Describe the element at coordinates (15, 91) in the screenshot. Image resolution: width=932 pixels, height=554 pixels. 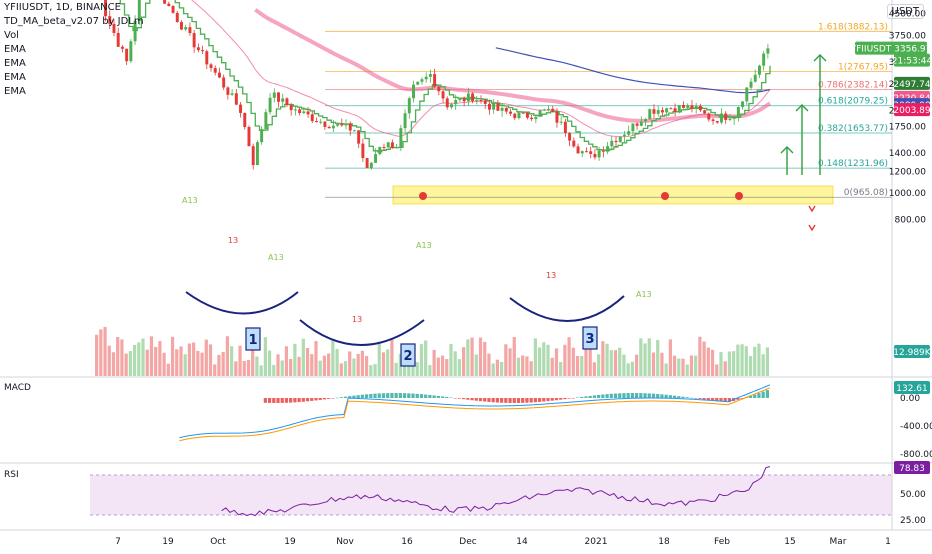
I see `legend-ema-4: EMA` at that location.